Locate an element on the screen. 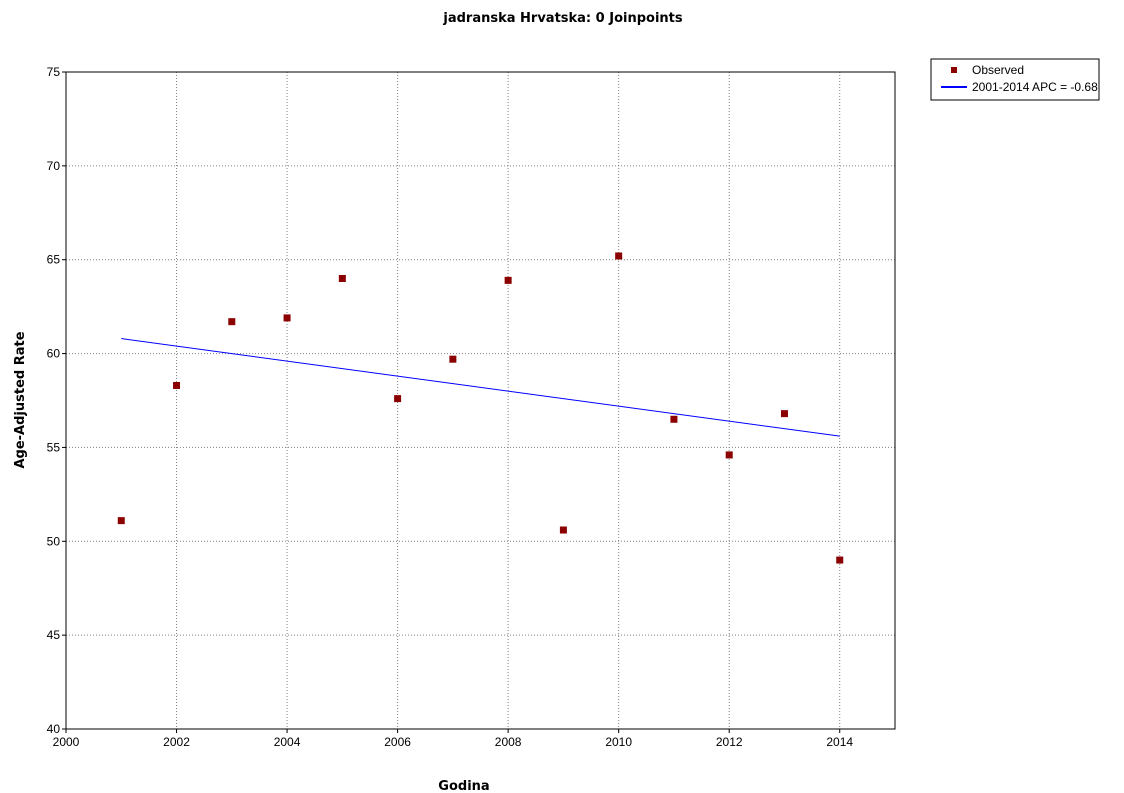  y-tick-label: 55 is located at coordinates (54, 447).